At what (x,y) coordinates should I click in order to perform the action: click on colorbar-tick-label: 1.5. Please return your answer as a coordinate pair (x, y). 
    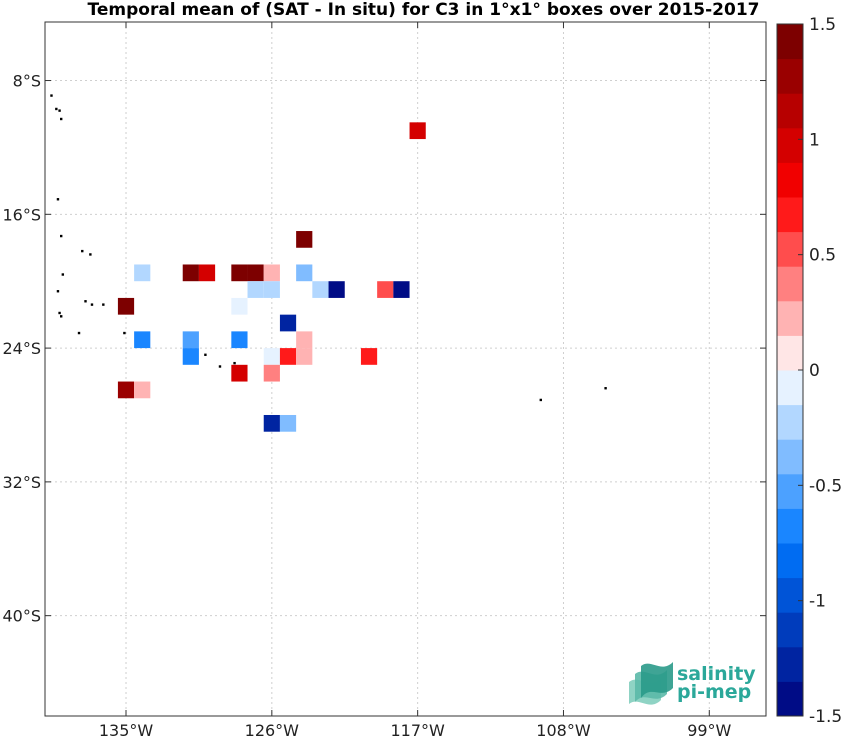
    Looking at the image, I should click on (822, 25).